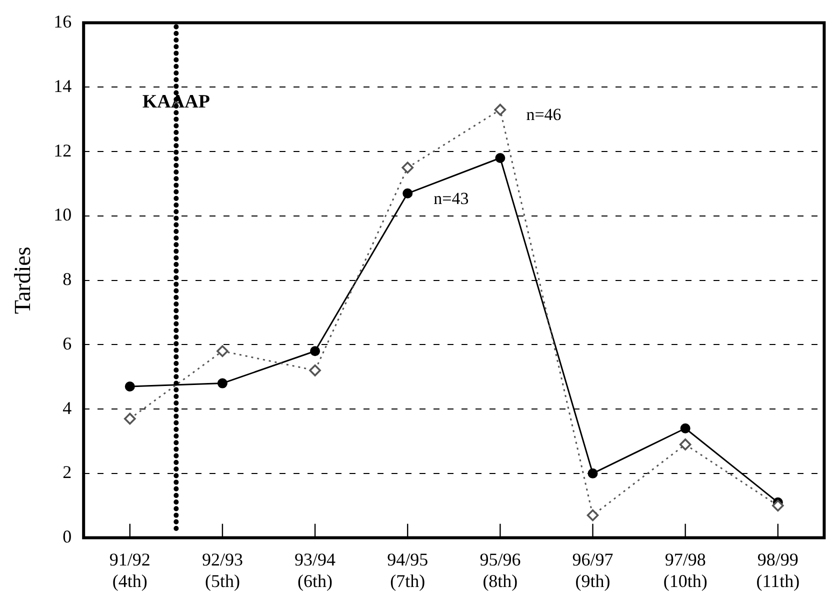 This screenshot has width=831, height=609. I want to click on x-tick-label: 93/94 (6th), so click(315, 570).